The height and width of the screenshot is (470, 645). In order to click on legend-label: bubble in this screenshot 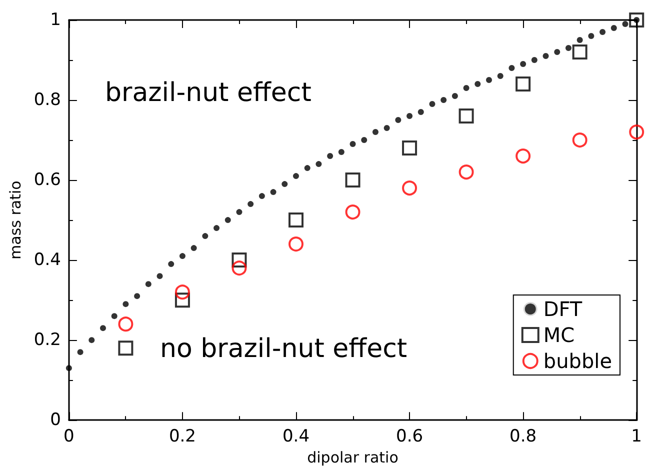, I will do `click(577, 361)`.